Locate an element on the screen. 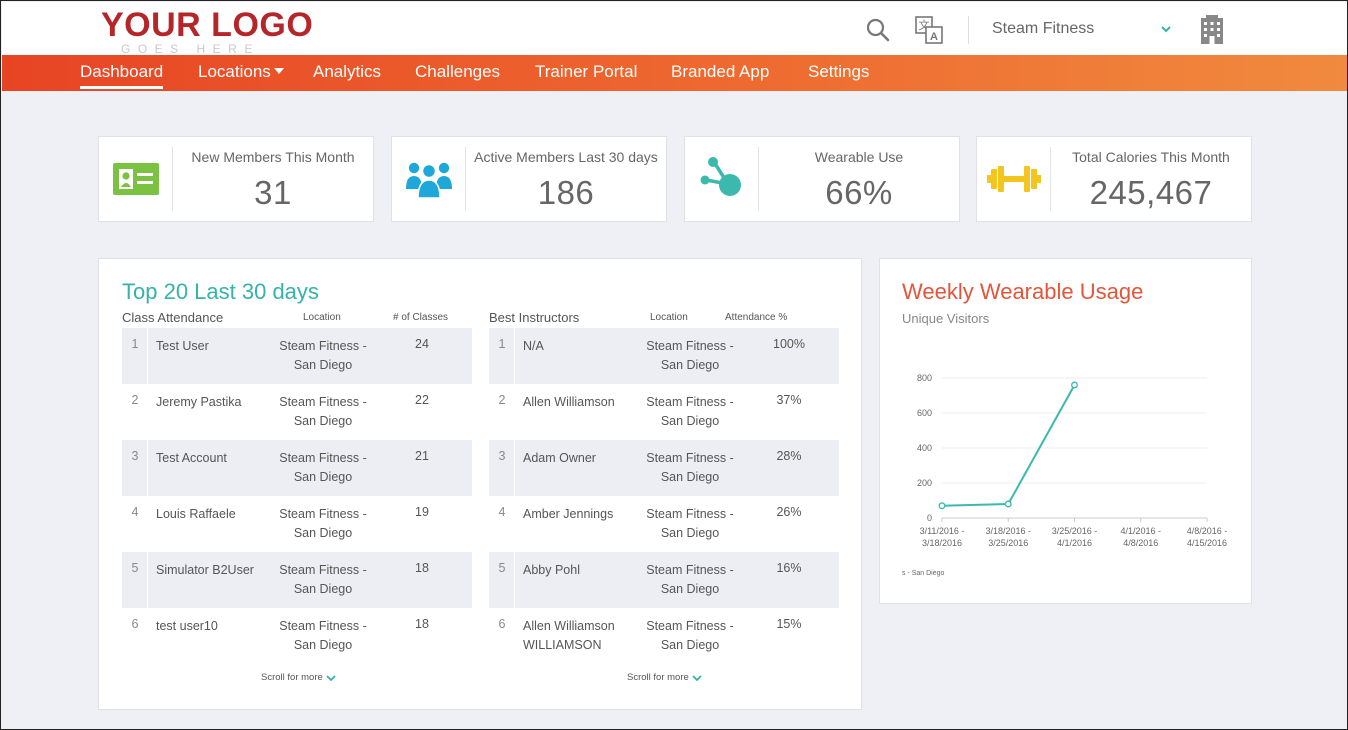  table-row: 6 test user10 Steam Fitness - San Diego 18 is located at coordinates (297, 636).